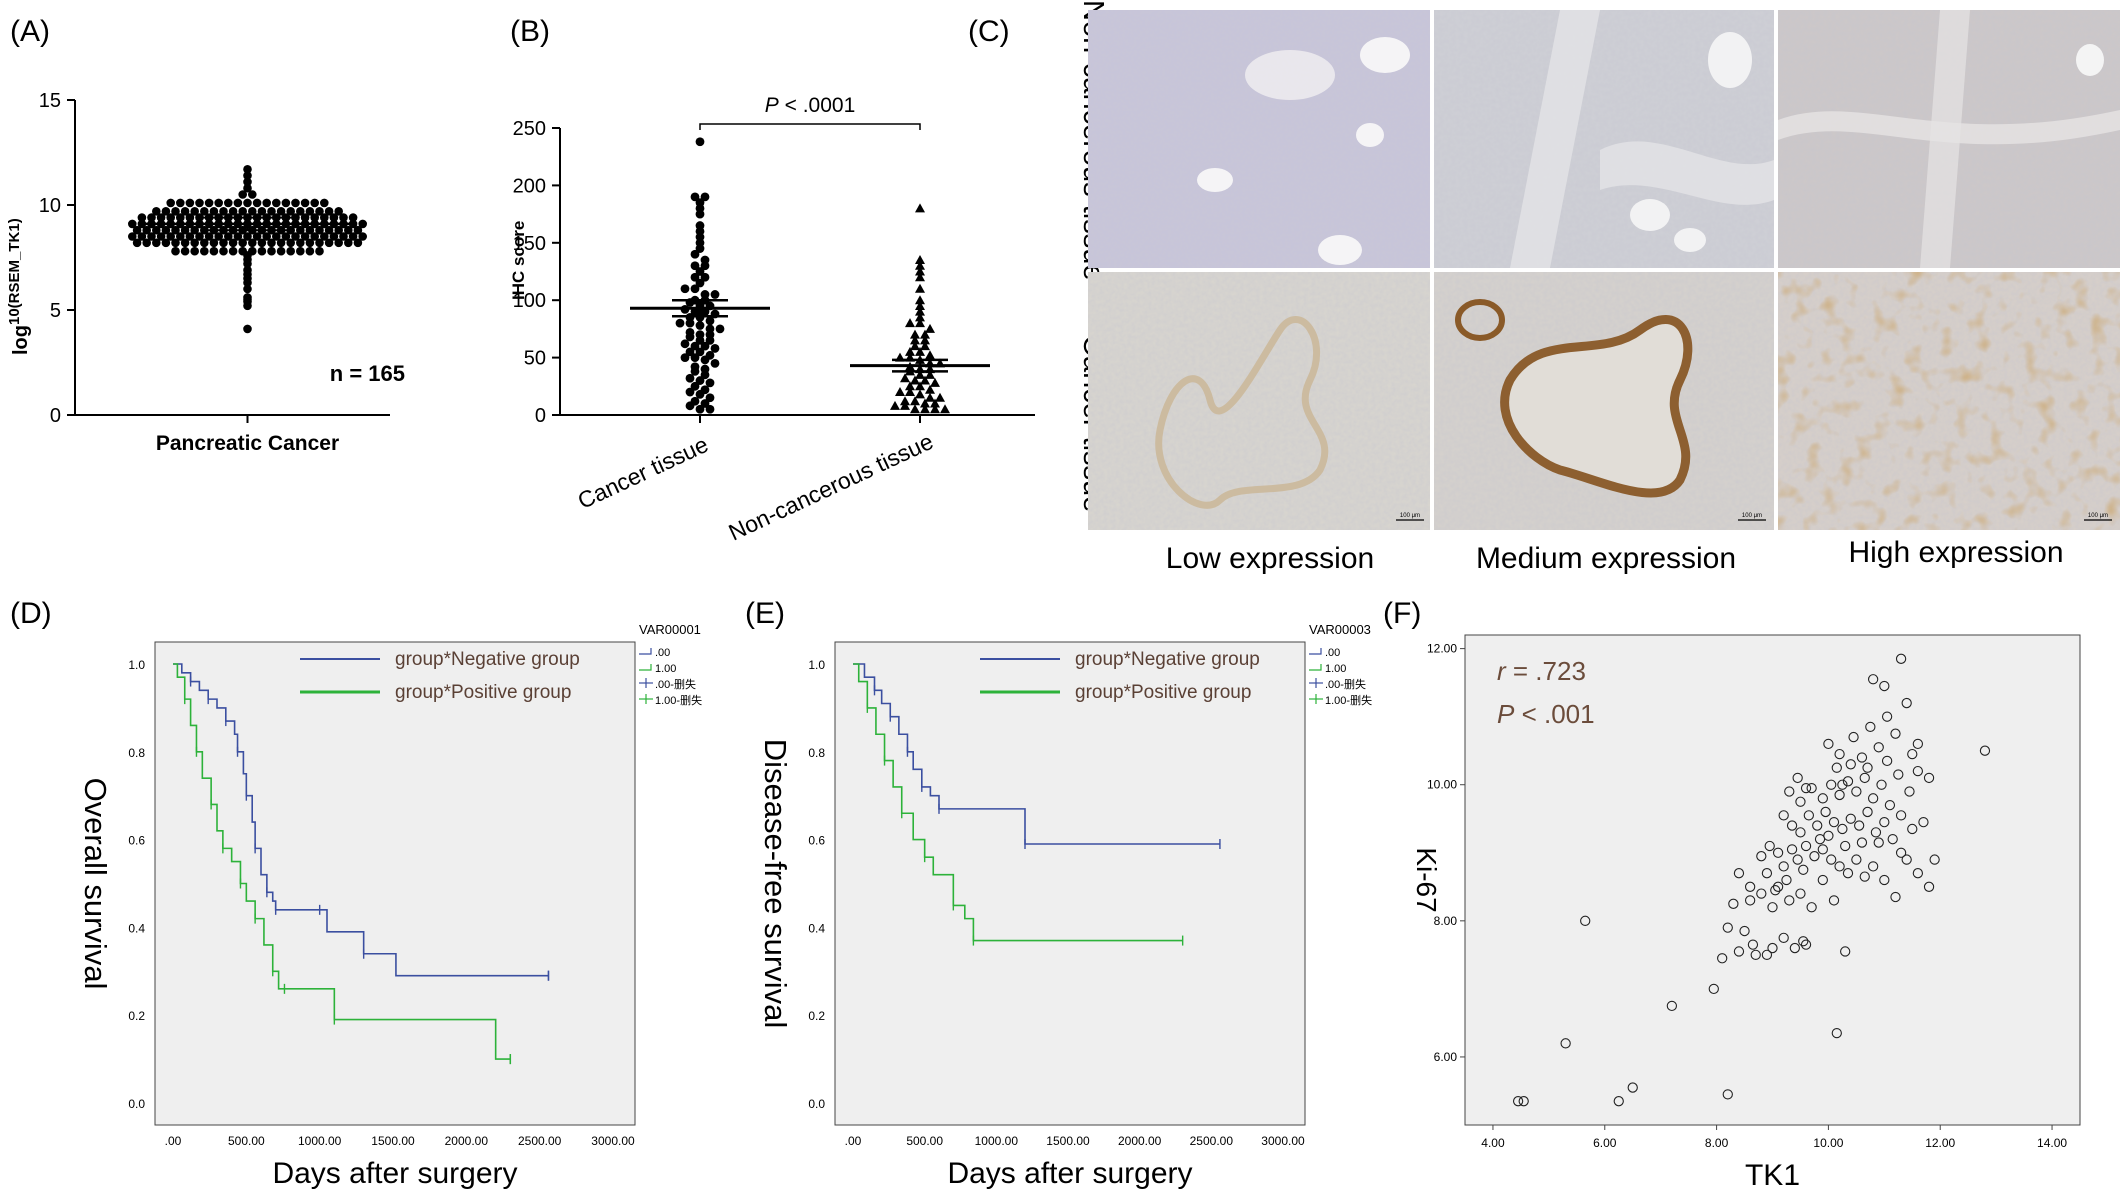 The height and width of the screenshot is (1201, 2128). What do you see at coordinates (136, 841) in the screenshot?
I see `y-tick-label: 0.6` at bounding box center [136, 841].